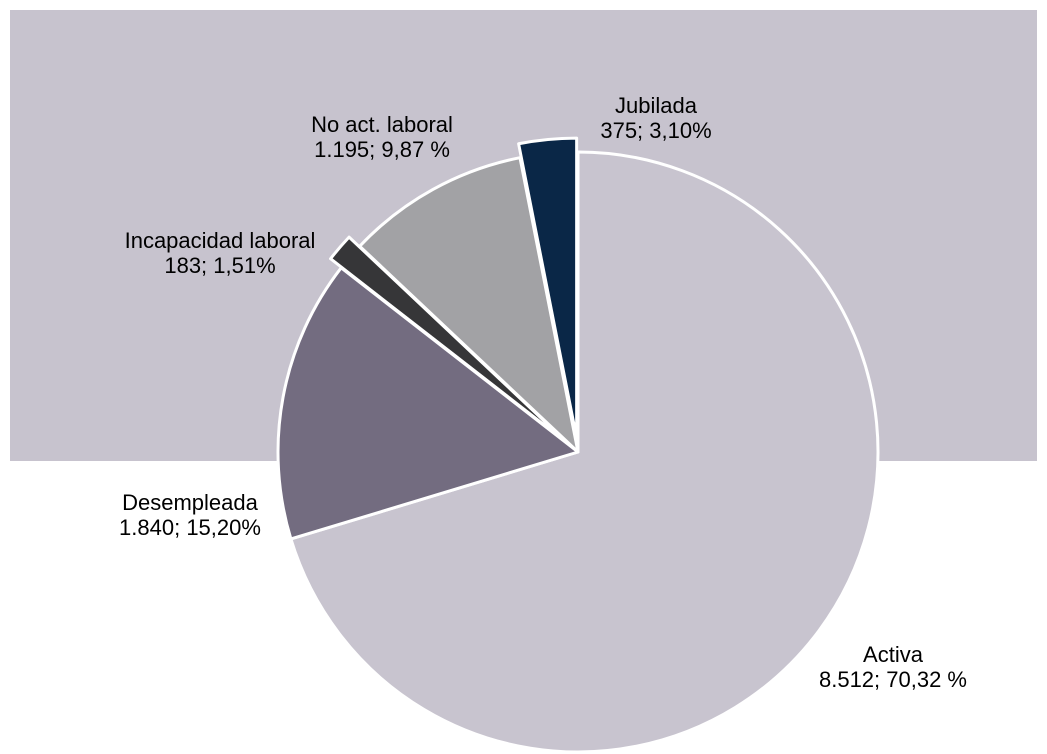  Describe the element at coordinates (893, 654) in the screenshot. I see `slice-label-name: Activa` at that location.